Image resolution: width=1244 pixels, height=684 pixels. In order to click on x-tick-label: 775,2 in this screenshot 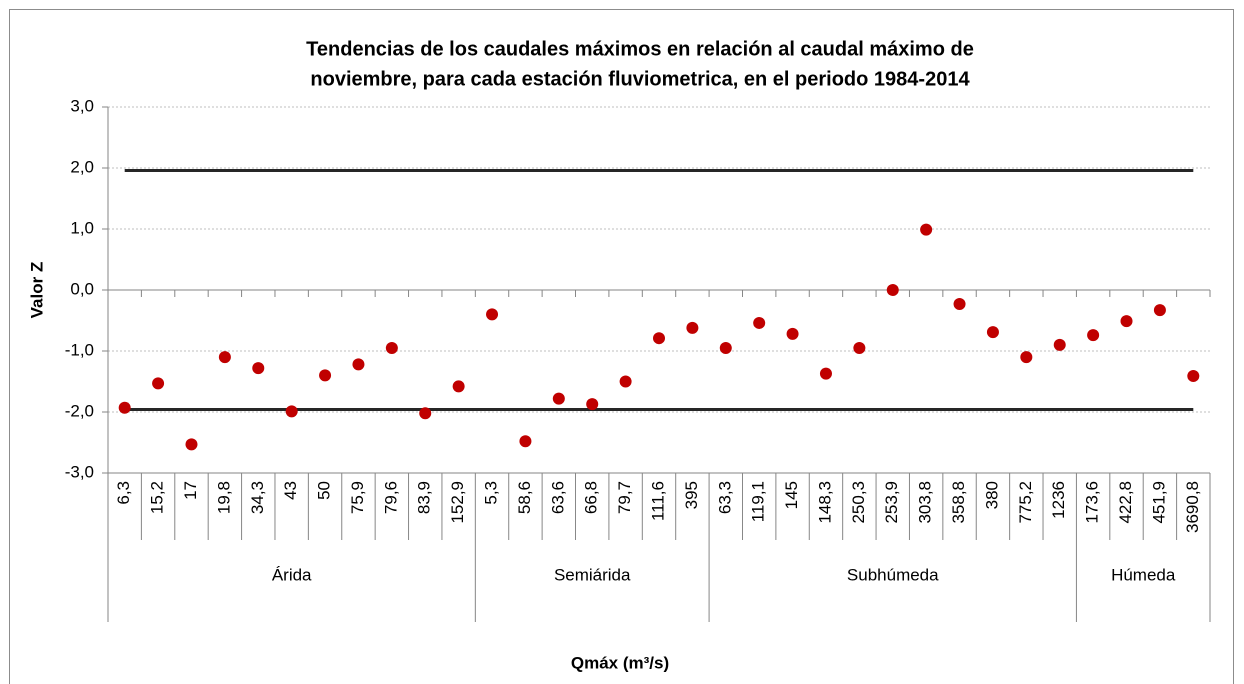, I will do `click(1025, 502)`.